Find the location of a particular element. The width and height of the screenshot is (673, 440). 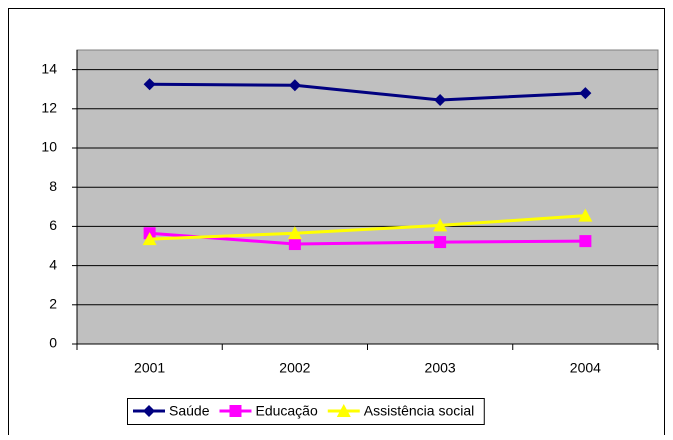

x-tick-label: 2001 is located at coordinates (149, 368).